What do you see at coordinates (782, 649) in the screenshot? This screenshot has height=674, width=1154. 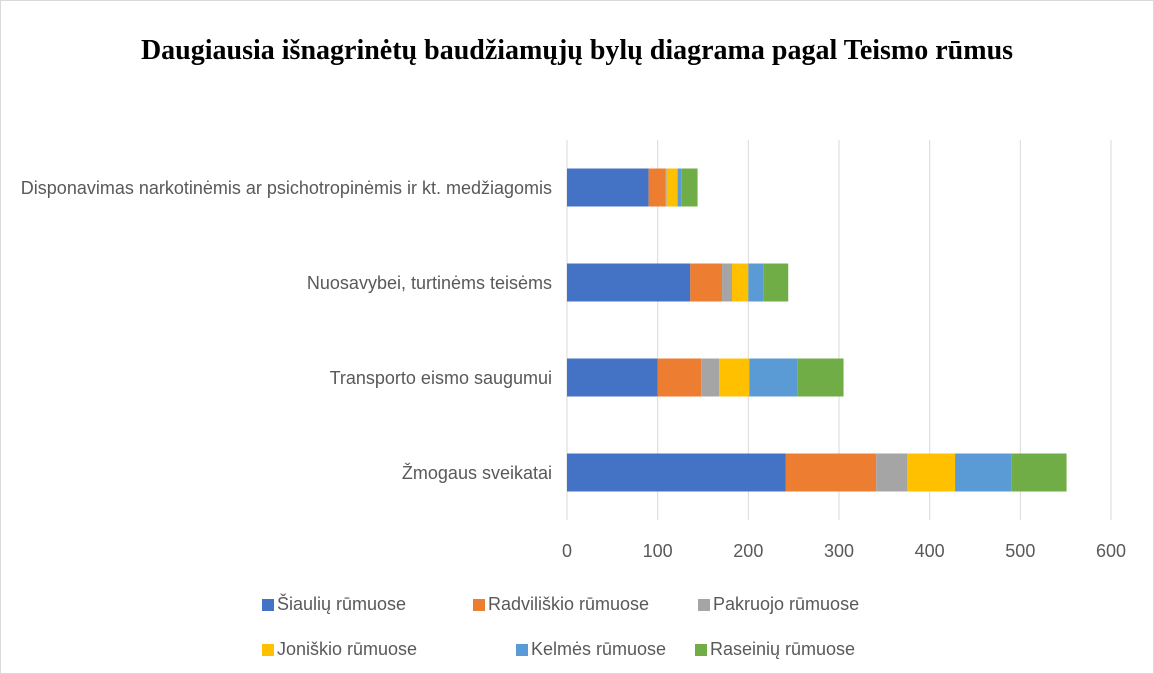 I see `legend-label: Raseinių rūmuose` at bounding box center [782, 649].